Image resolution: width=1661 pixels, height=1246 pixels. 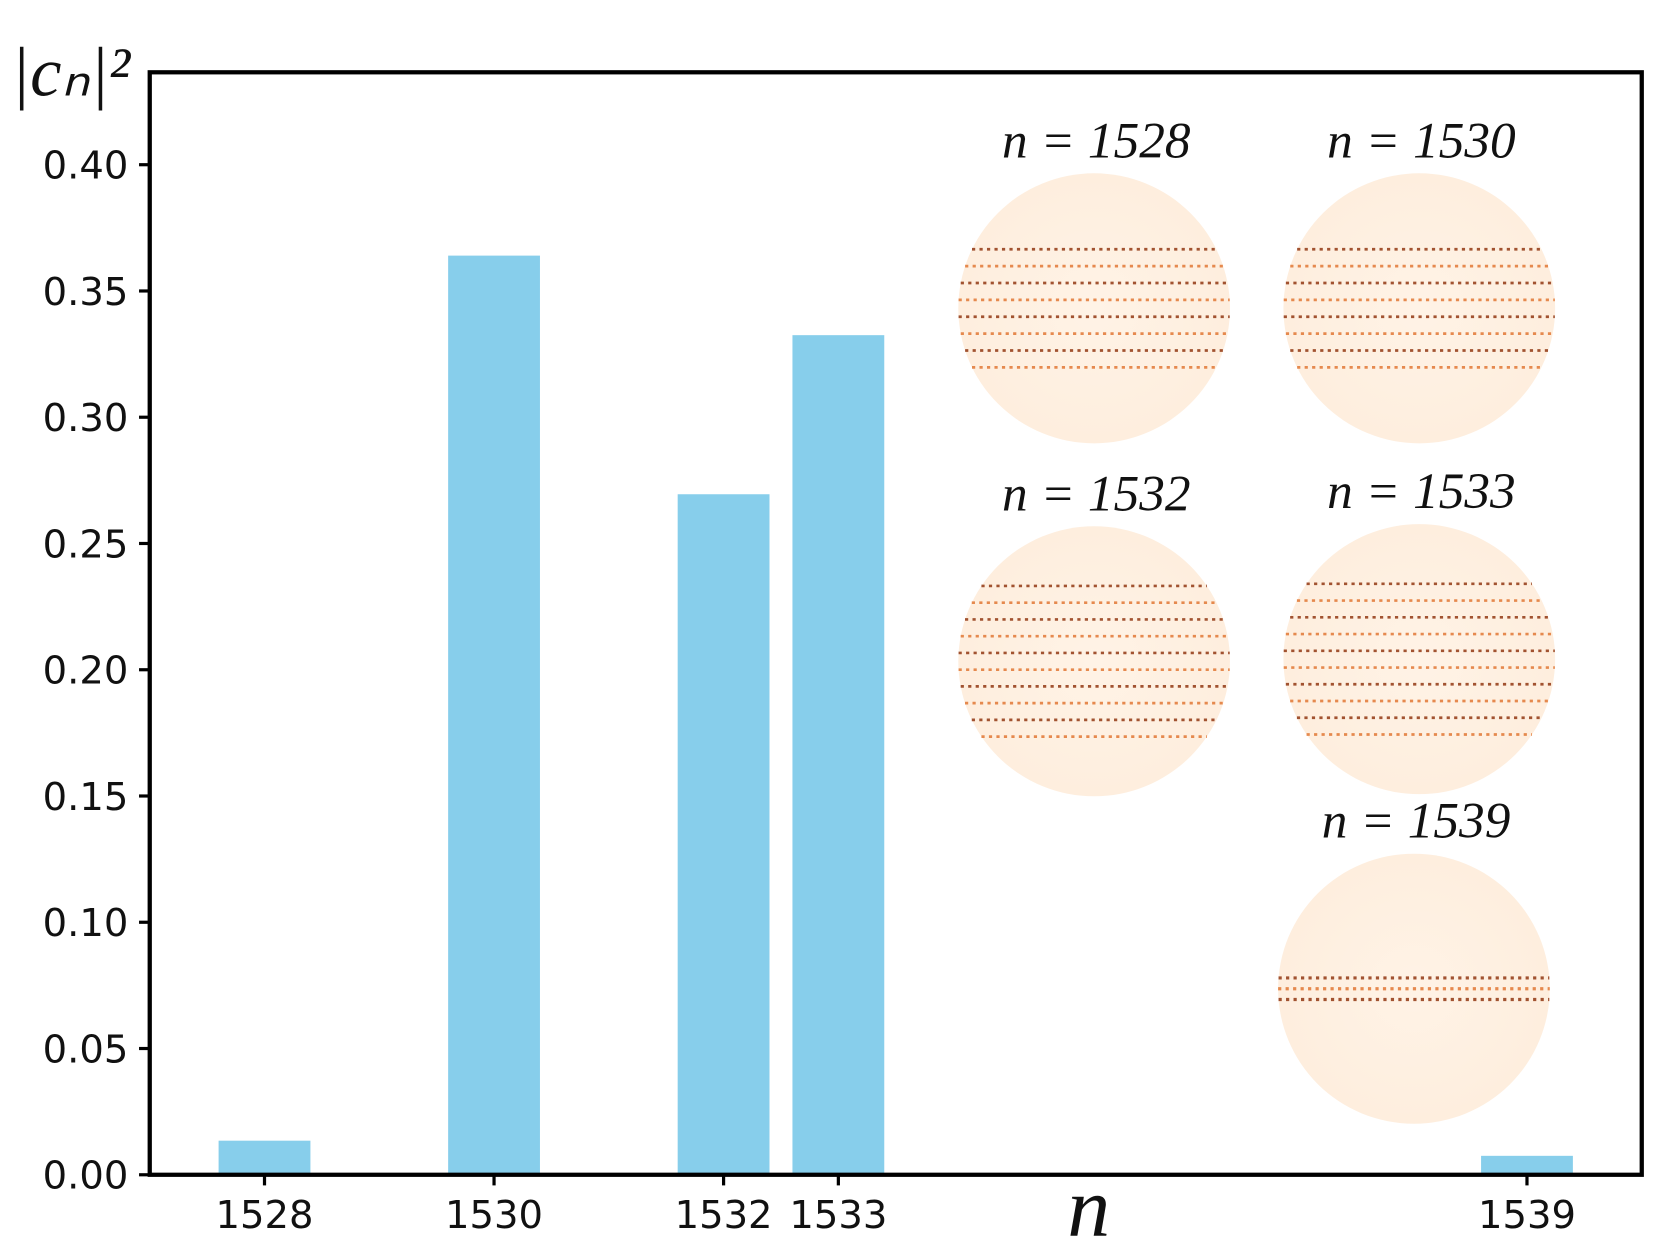 What do you see at coordinates (71, 73) in the screenshot?
I see `y-axis-label: |cₙ|²` at bounding box center [71, 73].